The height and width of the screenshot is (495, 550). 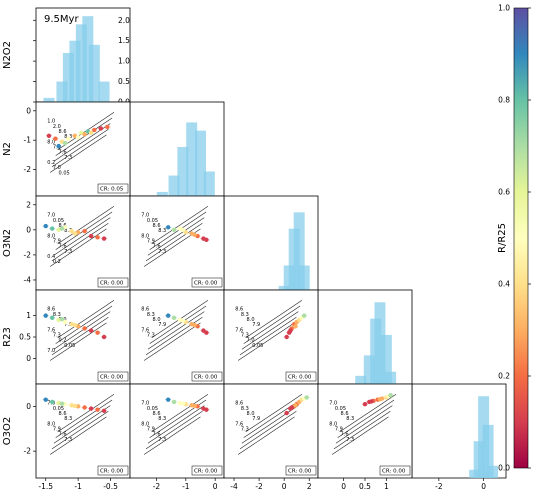 What do you see at coordinates (124, 81) in the screenshot?
I see `diag-tick-label: 0.5` at bounding box center [124, 81].